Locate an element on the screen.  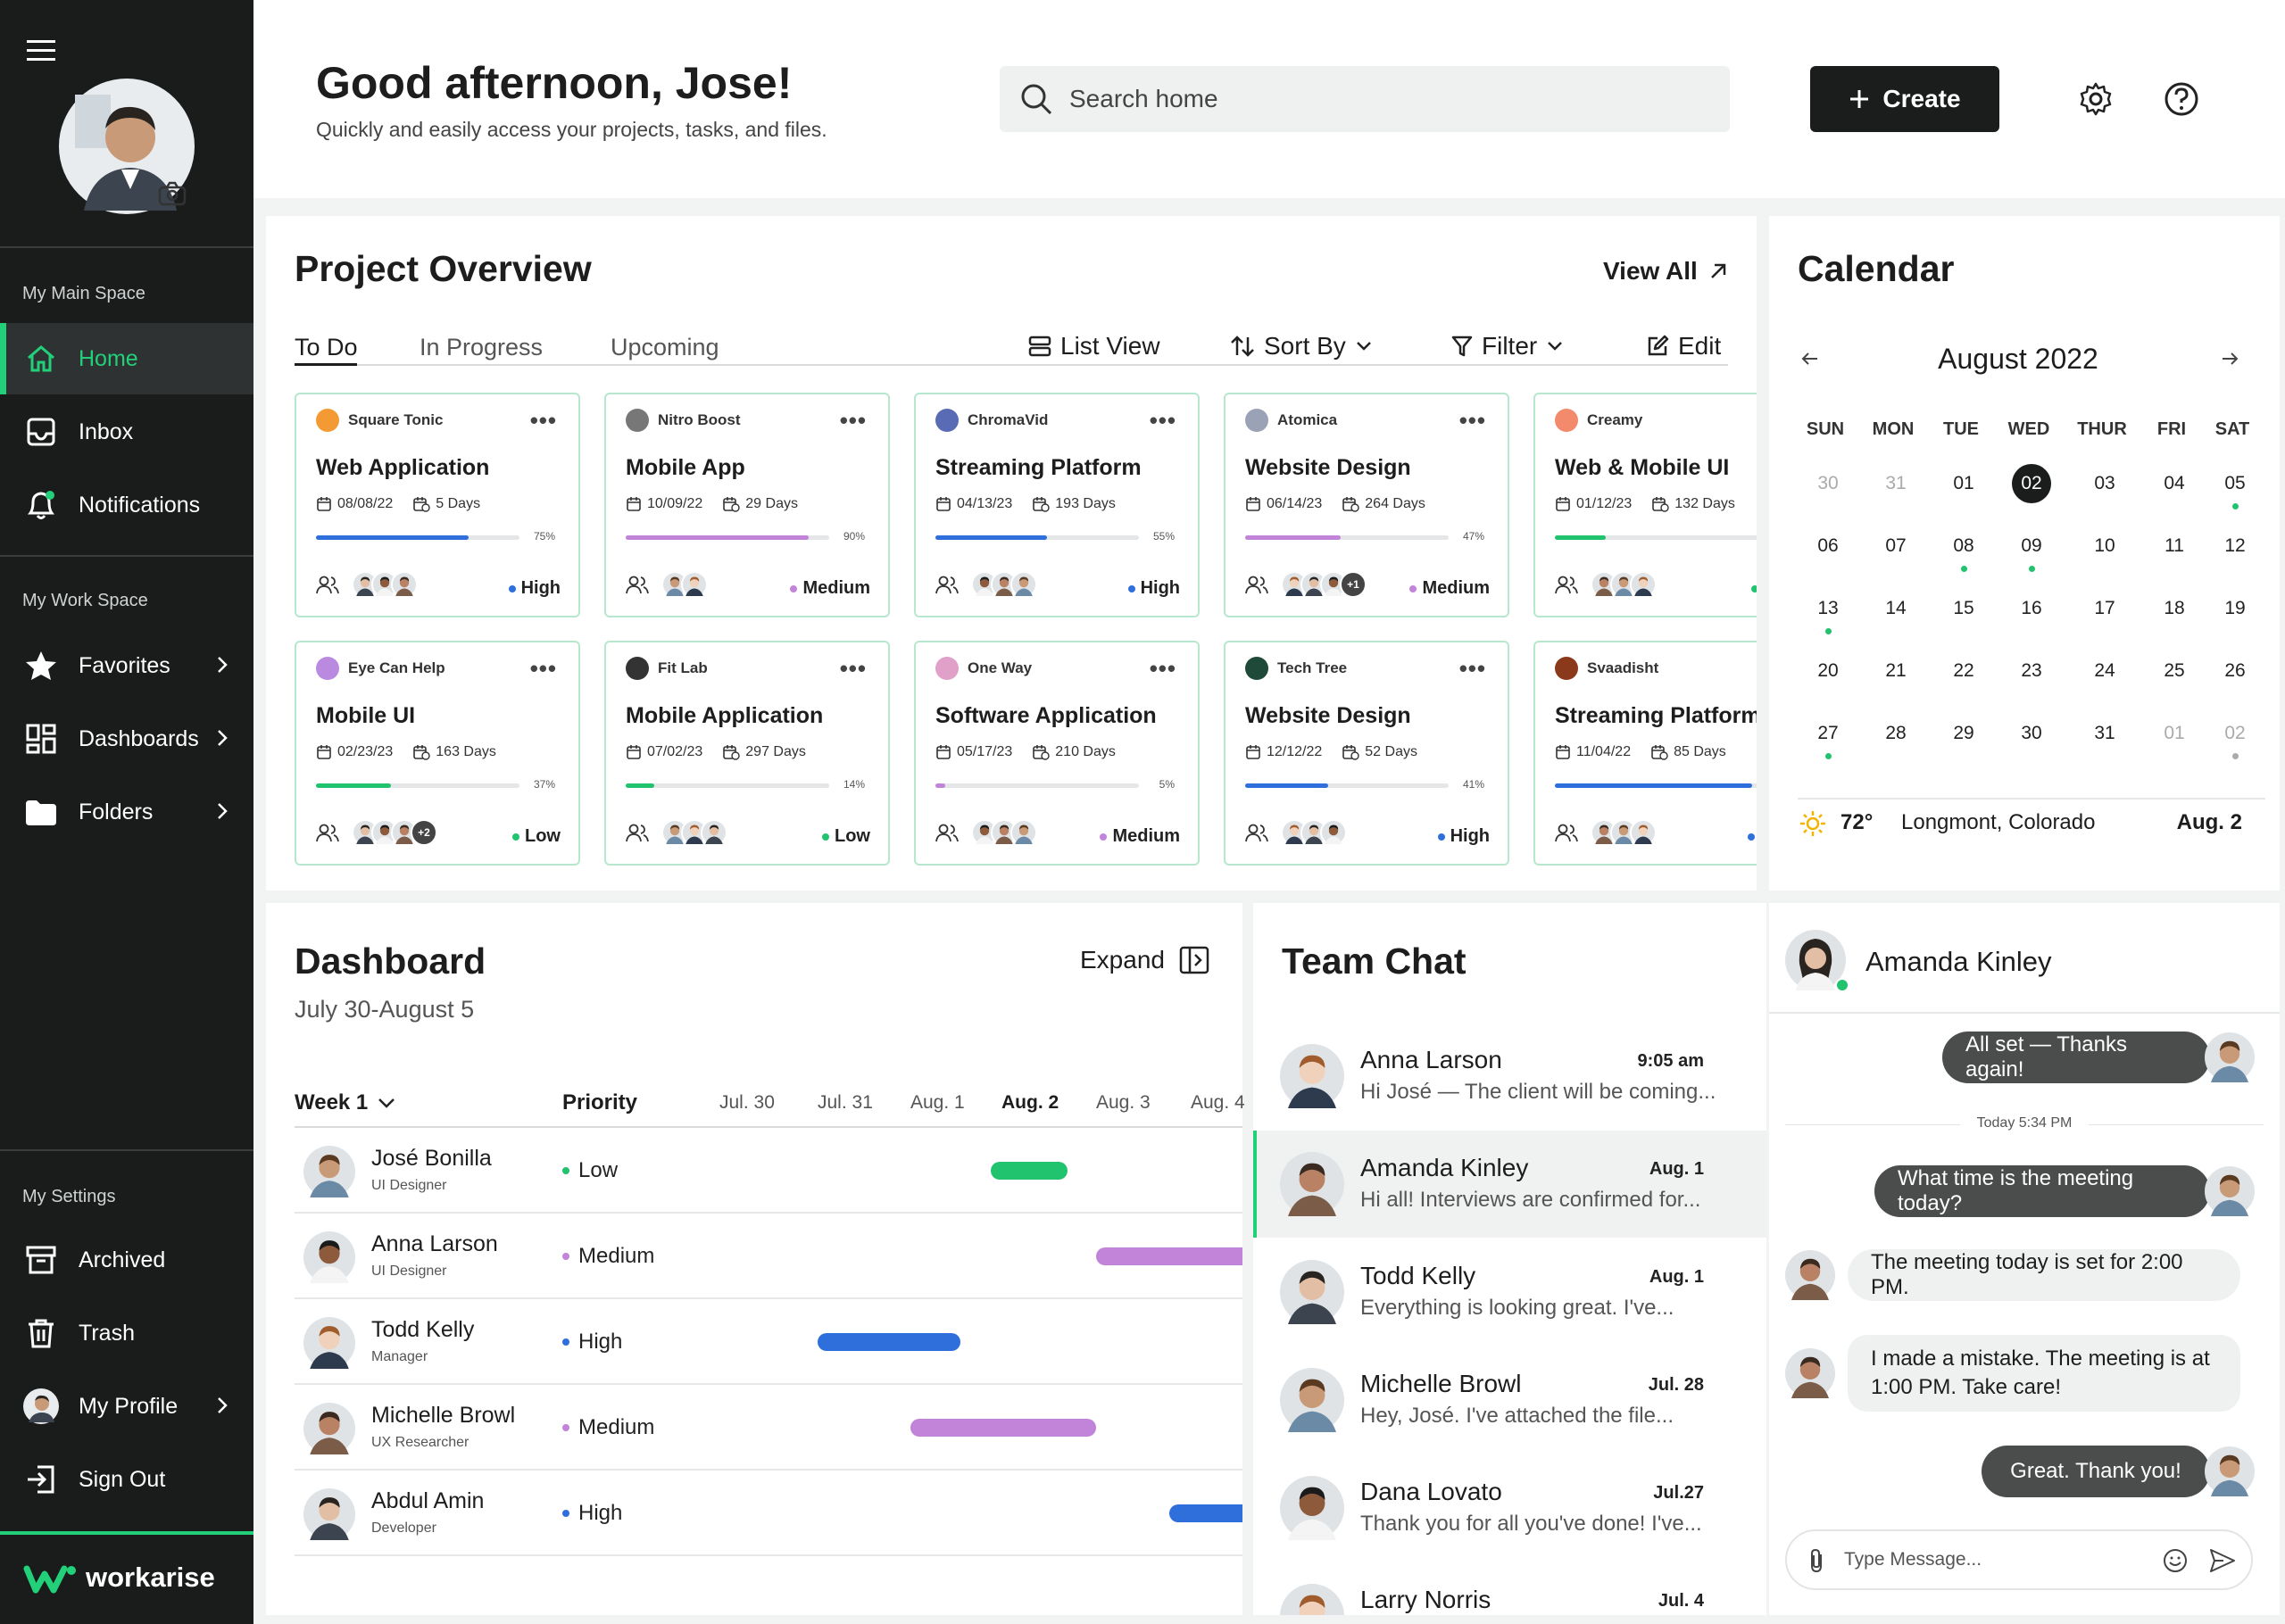
team-members: +2 is located at coordinates (376, 832).